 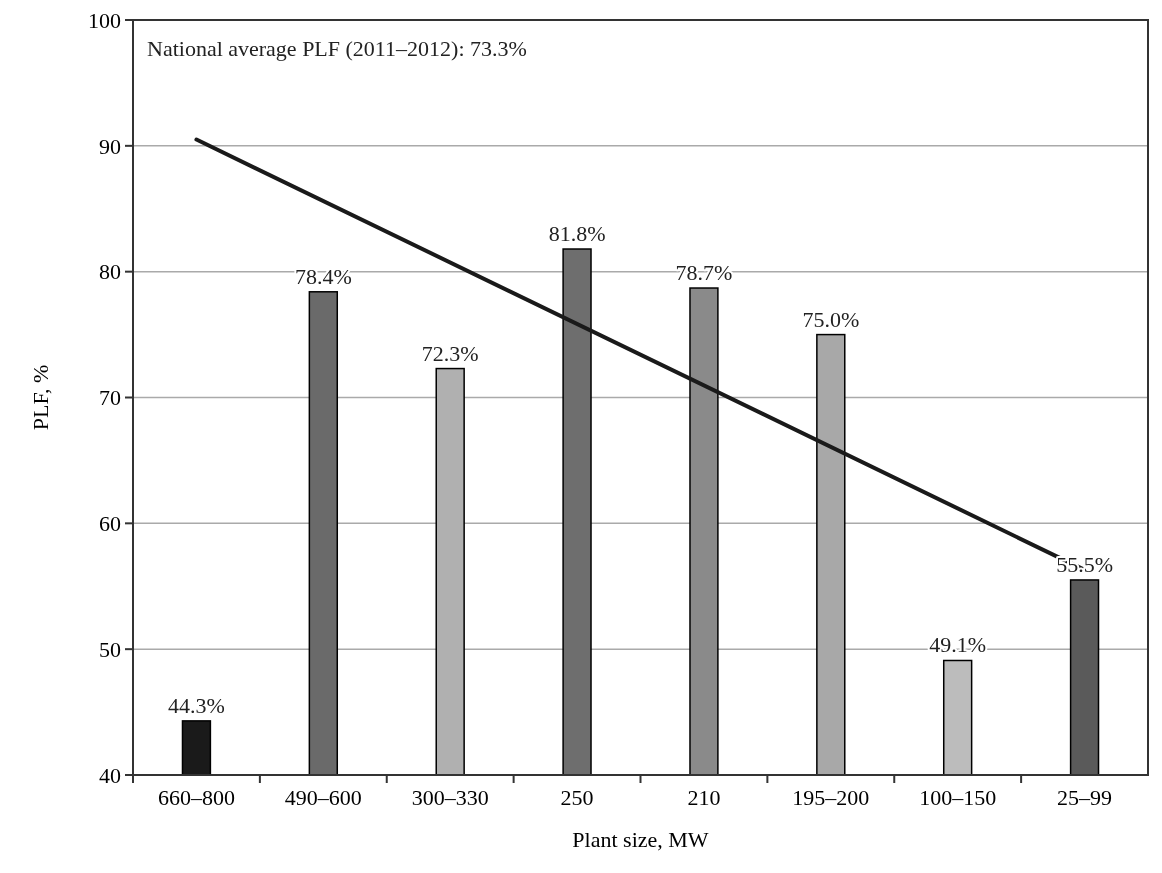 I want to click on x-tick-label: 490–600, so click(x=323, y=797).